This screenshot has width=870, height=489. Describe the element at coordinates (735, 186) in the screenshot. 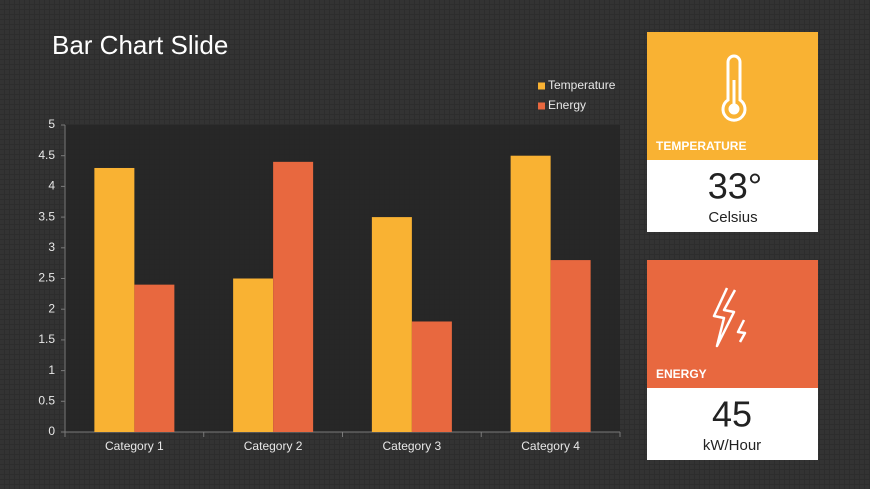

I see `card-value: 33°` at that location.